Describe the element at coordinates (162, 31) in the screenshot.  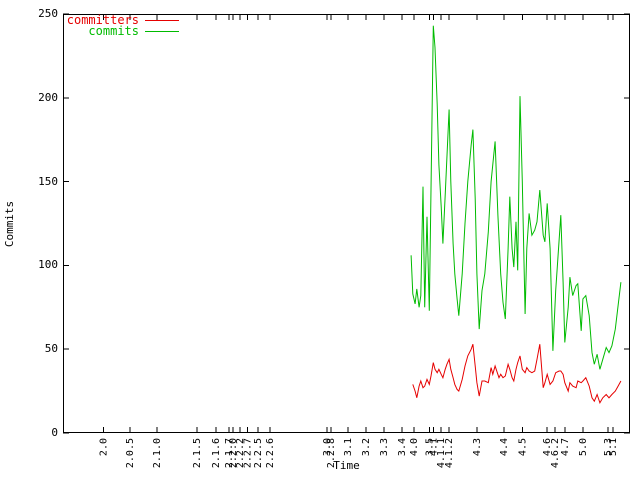
I see `legend-line-sample-commits` at that location.